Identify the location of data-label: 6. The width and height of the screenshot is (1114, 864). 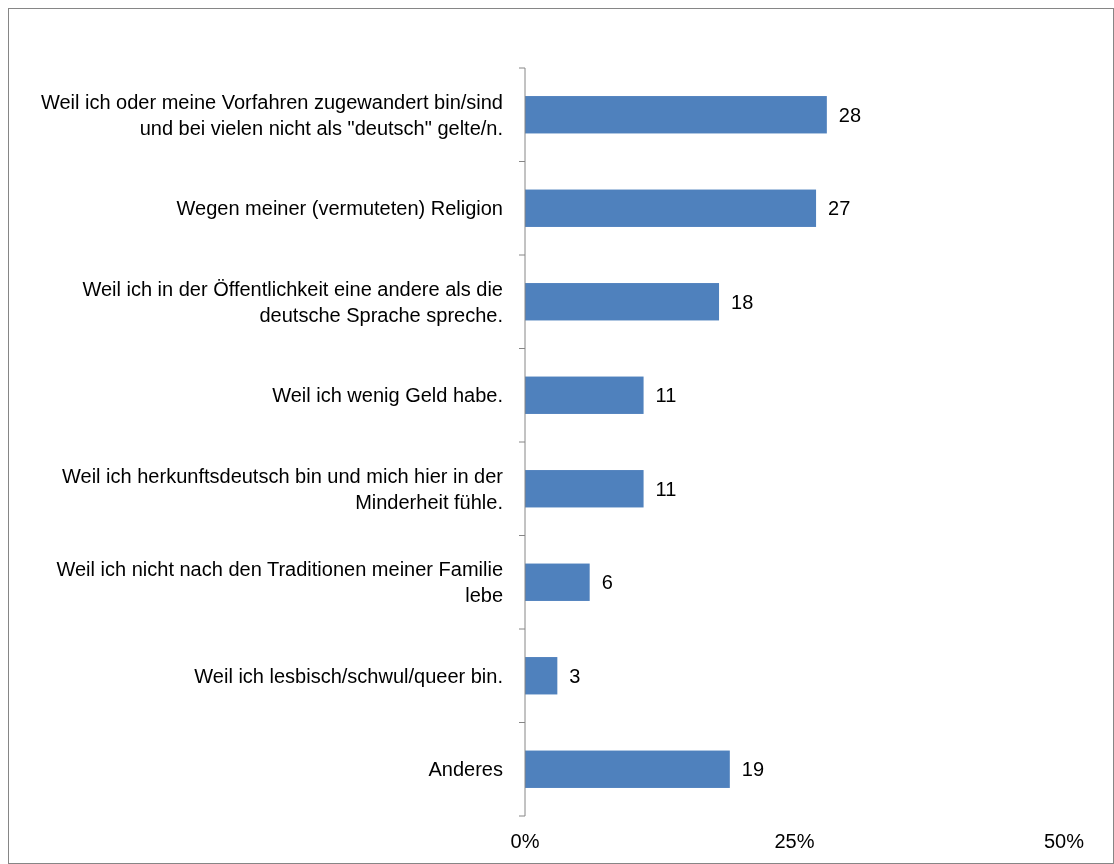
(607, 582).